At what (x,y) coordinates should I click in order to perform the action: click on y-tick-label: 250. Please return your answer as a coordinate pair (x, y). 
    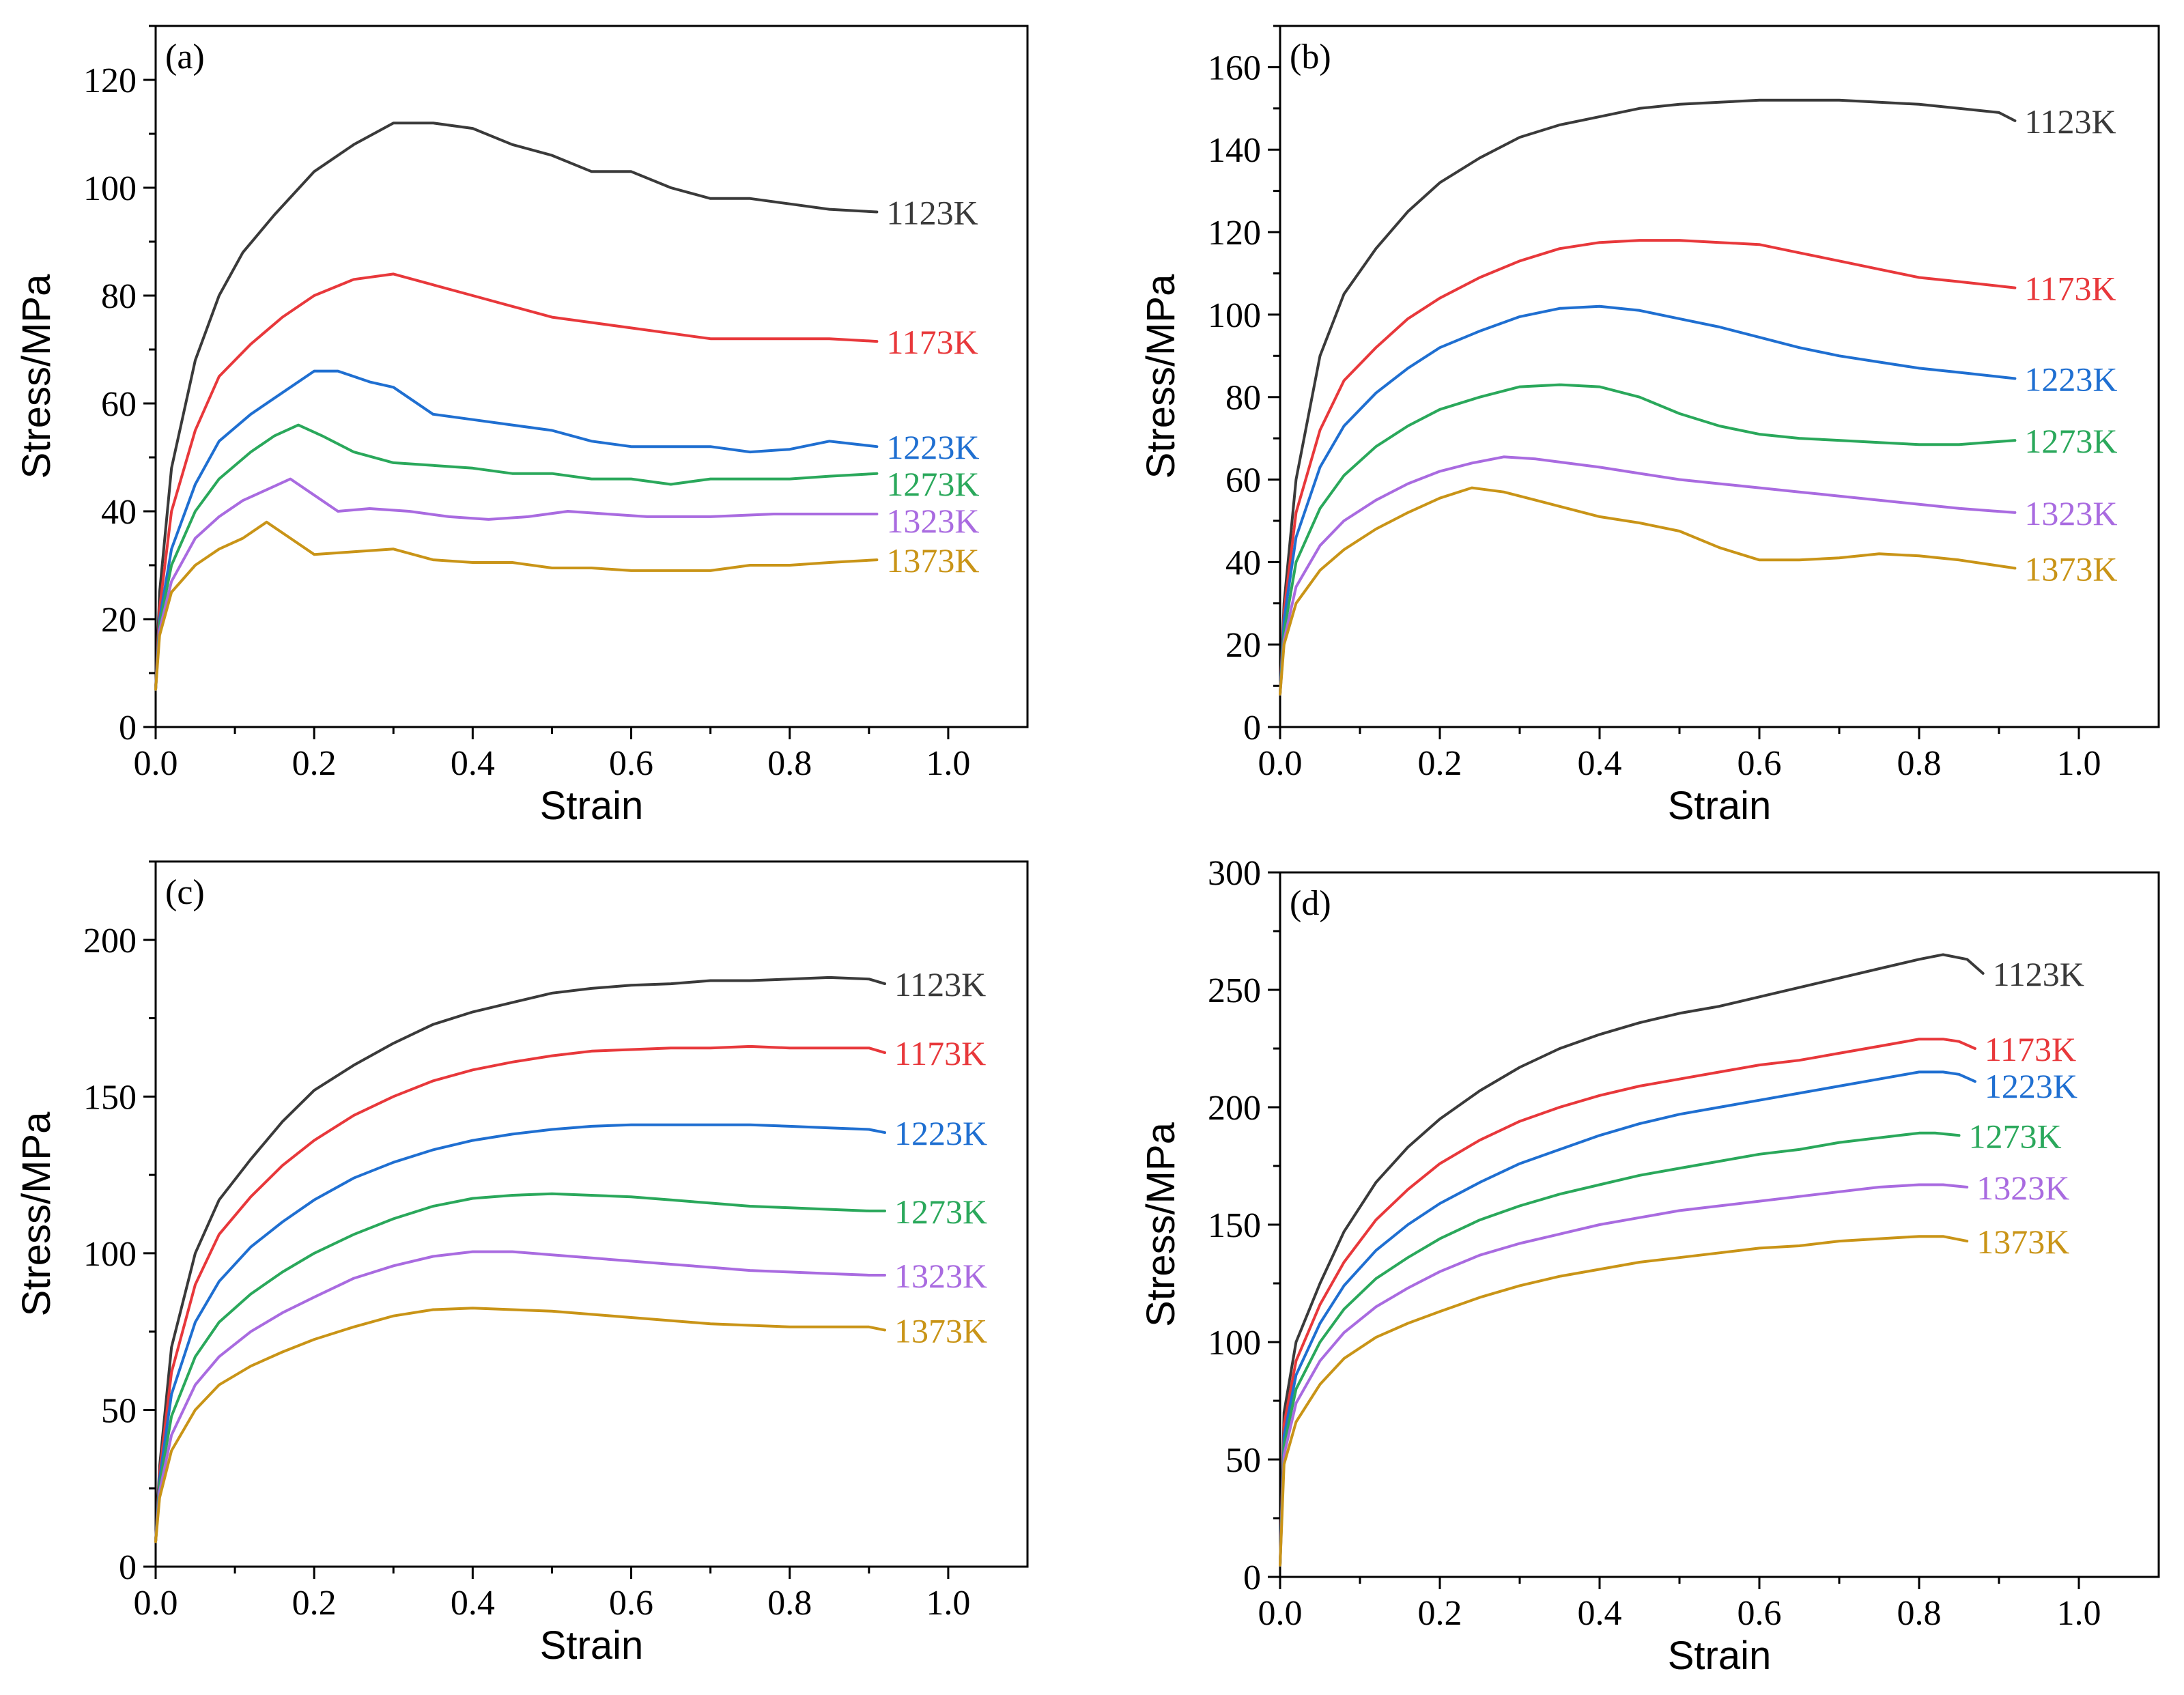
    Looking at the image, I should click on (1234, 990).